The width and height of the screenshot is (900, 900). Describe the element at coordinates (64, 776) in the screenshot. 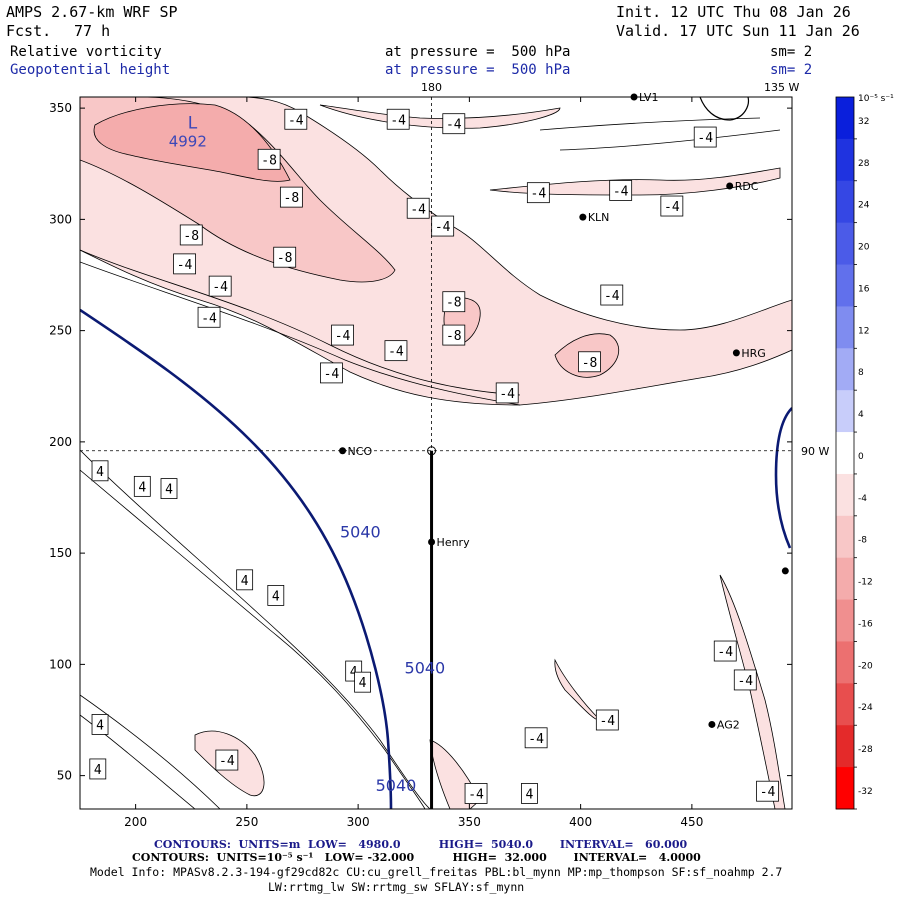

I see `y-tick-label: 50` at that location.